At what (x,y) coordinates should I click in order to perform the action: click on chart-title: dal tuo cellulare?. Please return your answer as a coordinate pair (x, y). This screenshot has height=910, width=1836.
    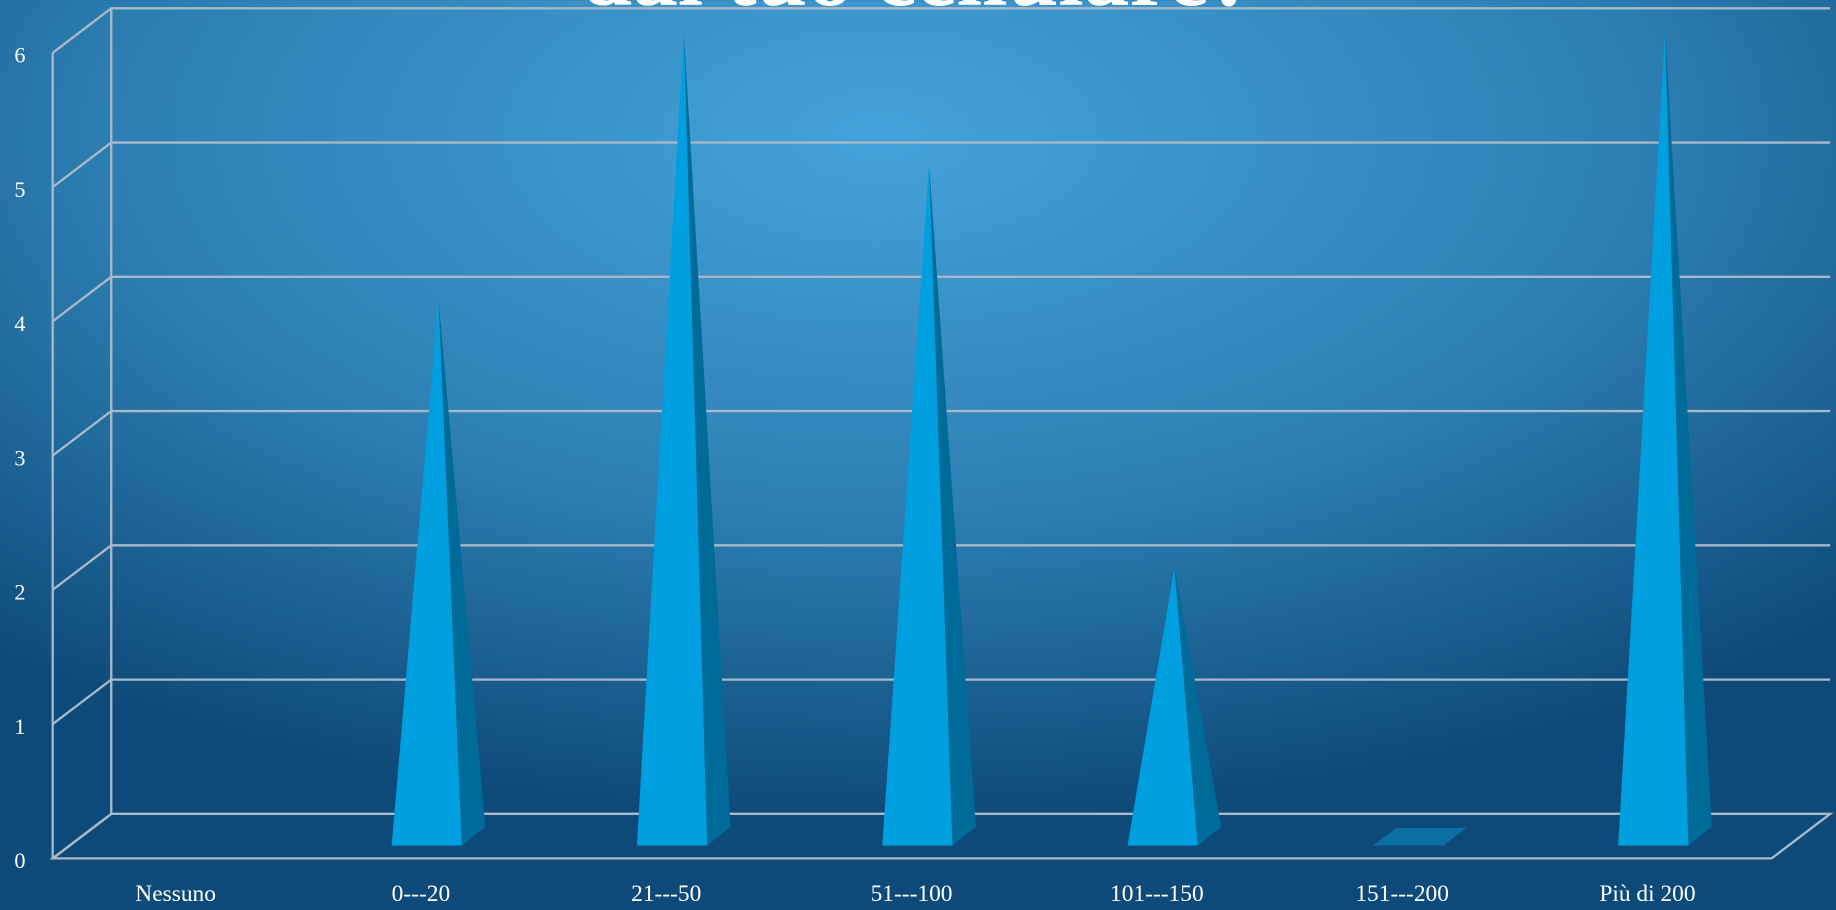
    Looking at the image, I should click on (917, 12).